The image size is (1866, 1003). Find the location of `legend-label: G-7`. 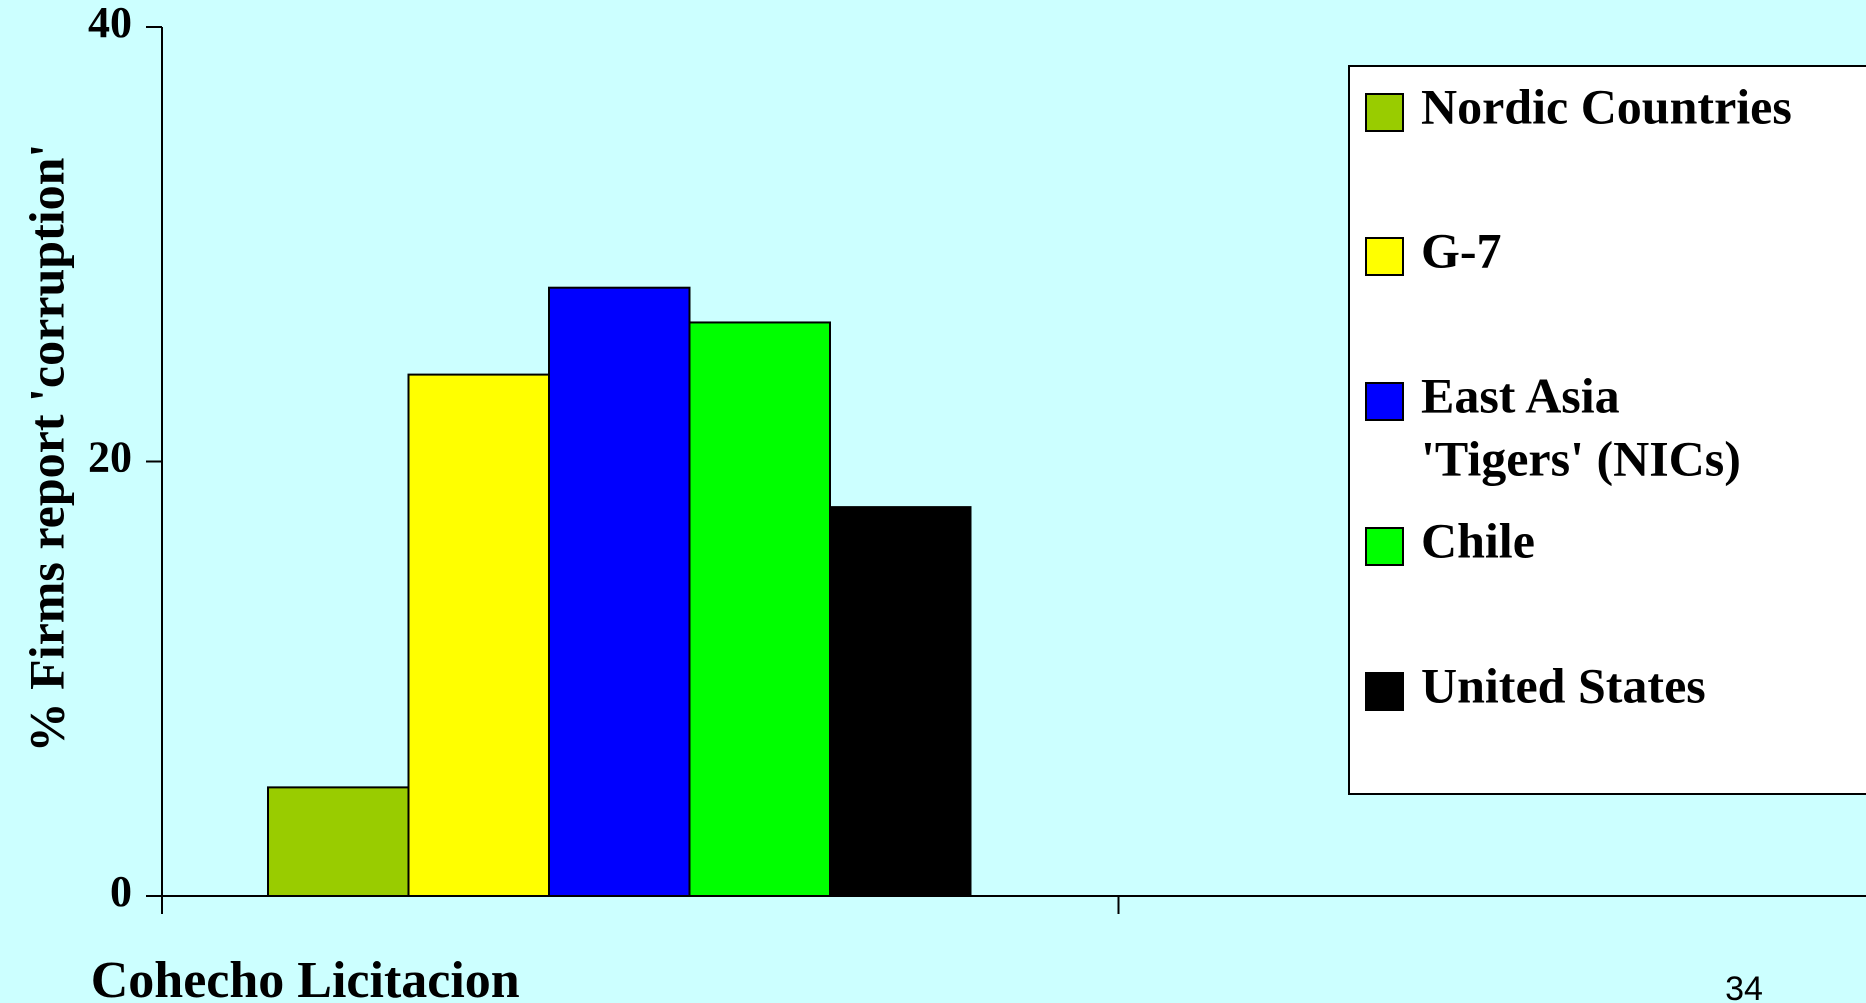

legend-label: G-7 is located at coordinates (1461, 250).